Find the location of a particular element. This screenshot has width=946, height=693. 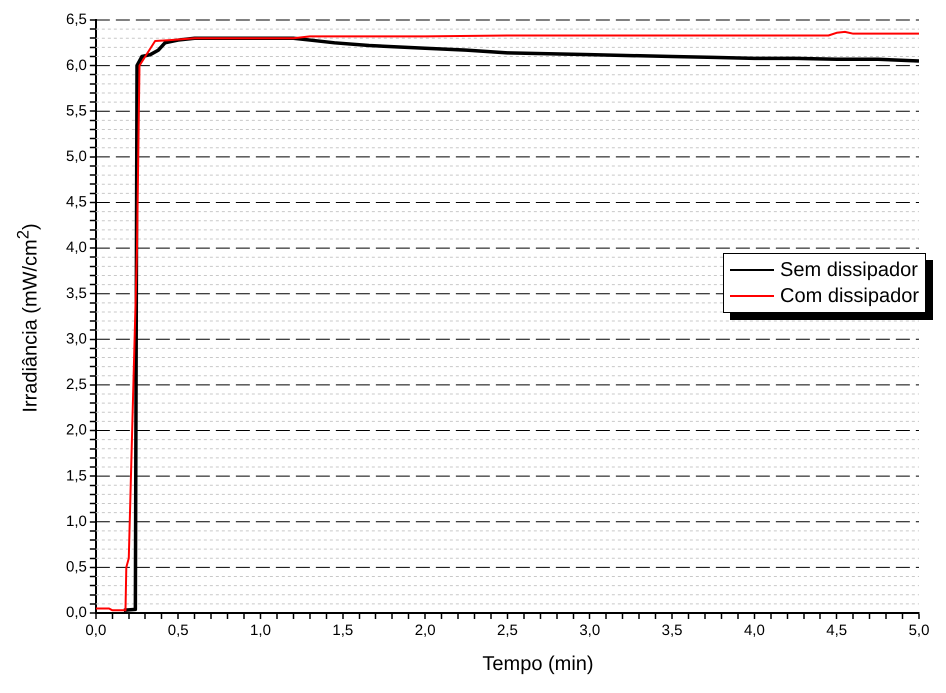

y-tick-label: 3,0 is located at coordinates (76, 339).